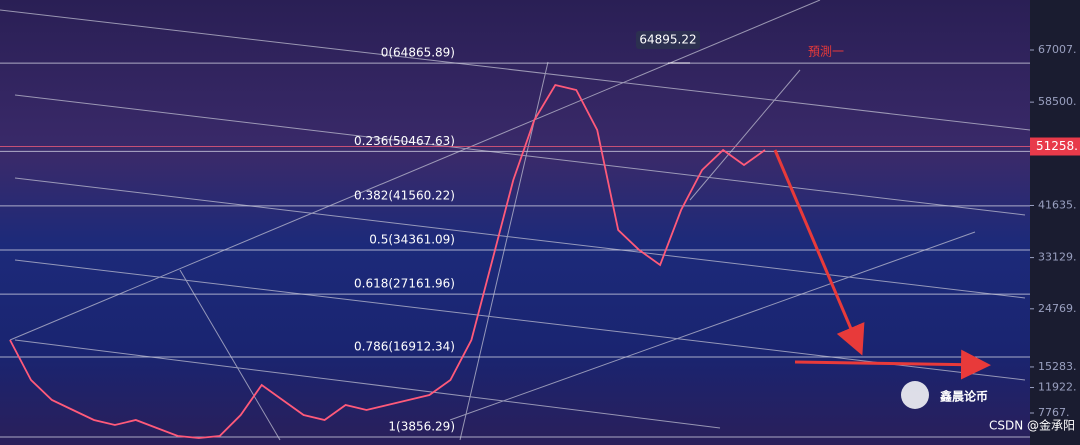 The height and width of the screenshot is (445, 1080). Describe the element at coordinates (404, 141) in the screenshot. I see `fib-label: 0.236(50467.63)` at that location.